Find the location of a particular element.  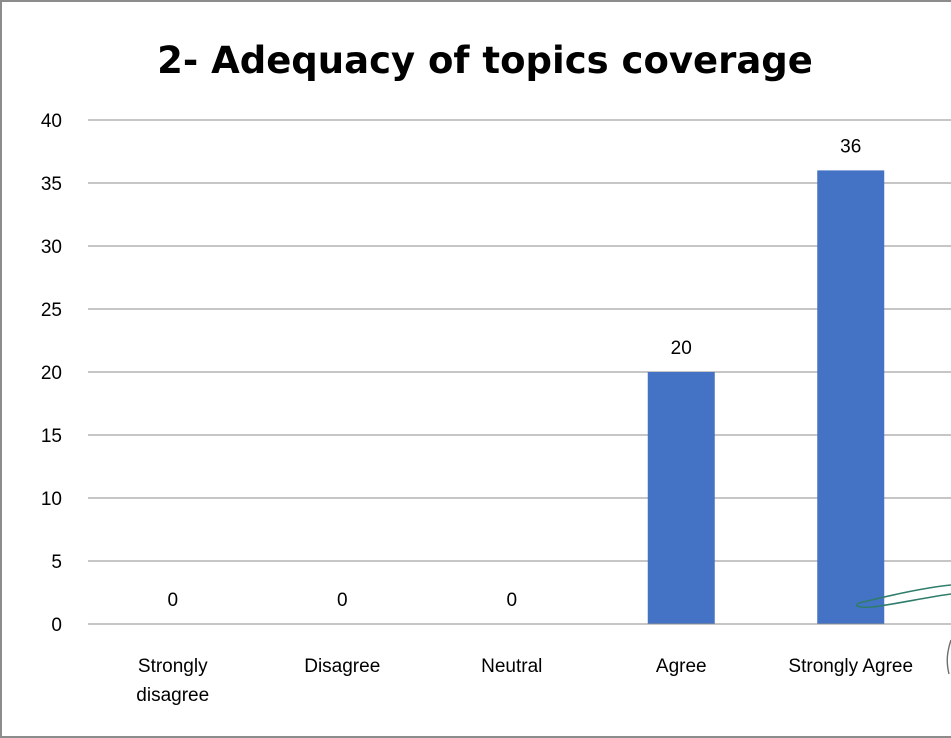

y-tick-label: 30 is located at coordinates (51, 247).